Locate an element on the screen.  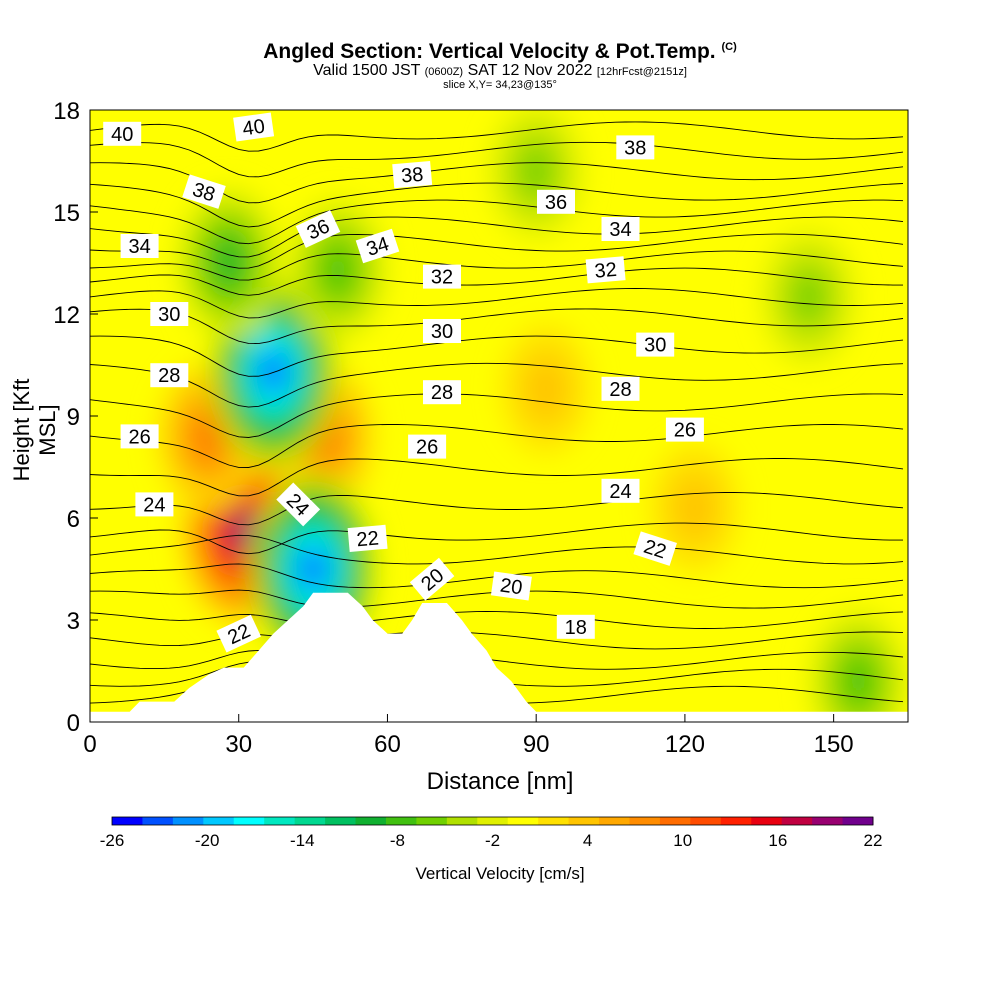
theta-label-text: 22 is located at coordinates (368, 539).